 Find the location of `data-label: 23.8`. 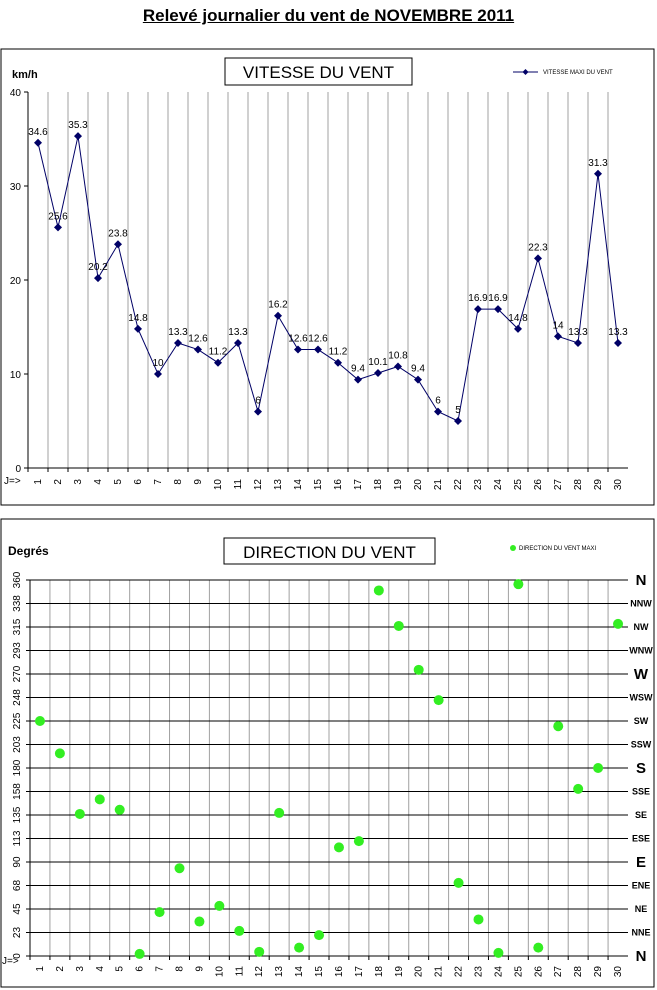

data-label: 23.8 is located at coordinates (118, 233).